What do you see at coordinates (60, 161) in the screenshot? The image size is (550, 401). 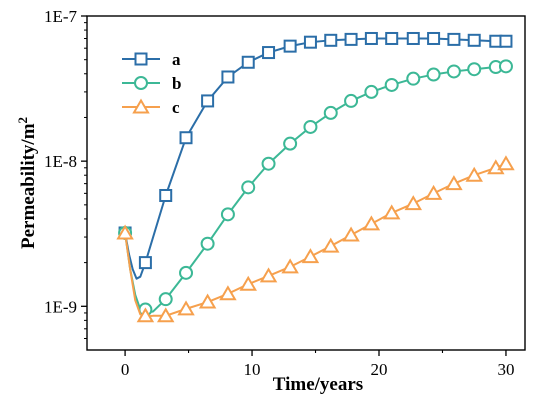 I see `y-tick-label: 1E-8` at bounding box center [60, 161].